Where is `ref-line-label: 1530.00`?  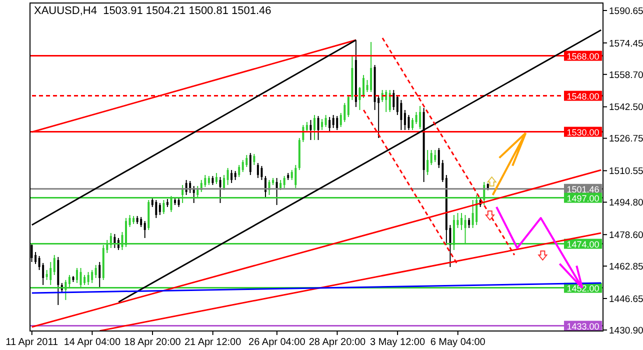
ref-line-label: 1530.00 is located at coordinates (583, 132).